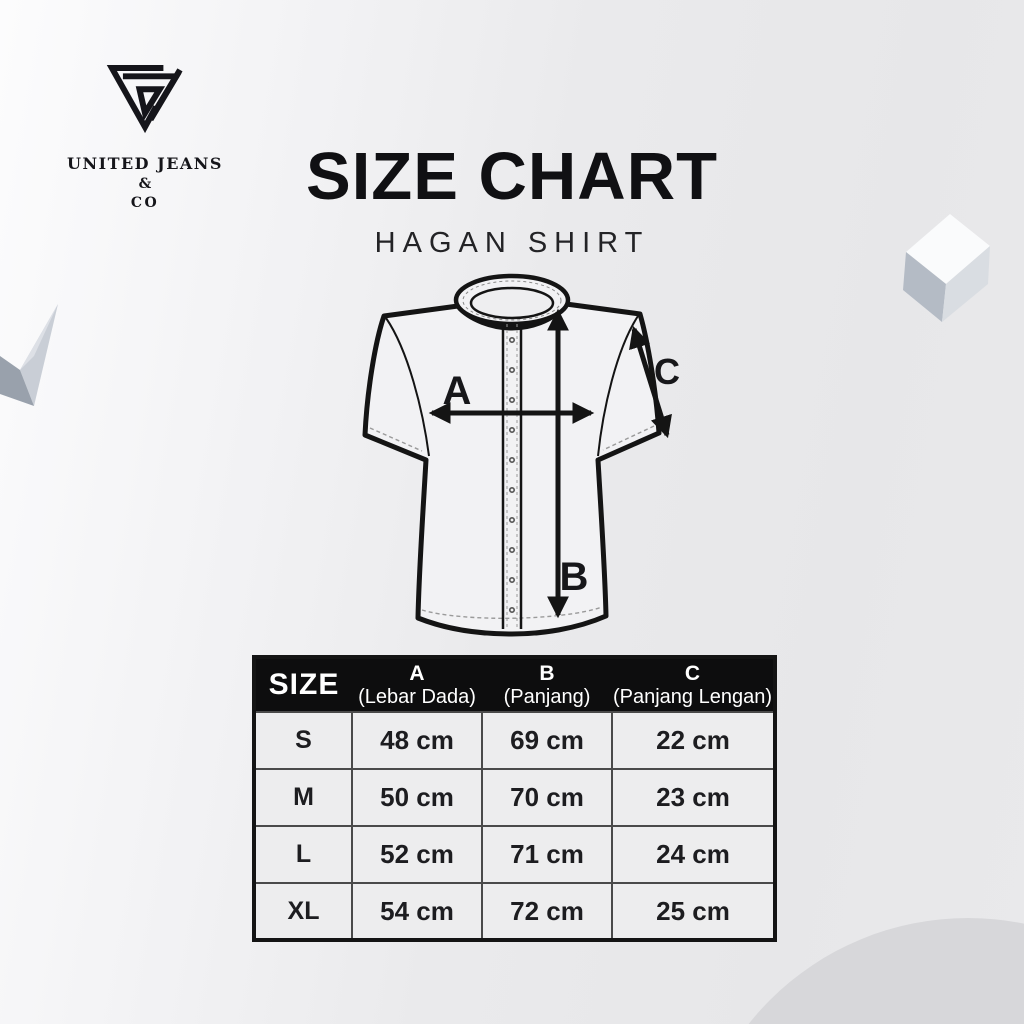 The height and width of the screenshot is (1024, 1024). I want to click on column-header-size: SIZE, so click(303, 684).